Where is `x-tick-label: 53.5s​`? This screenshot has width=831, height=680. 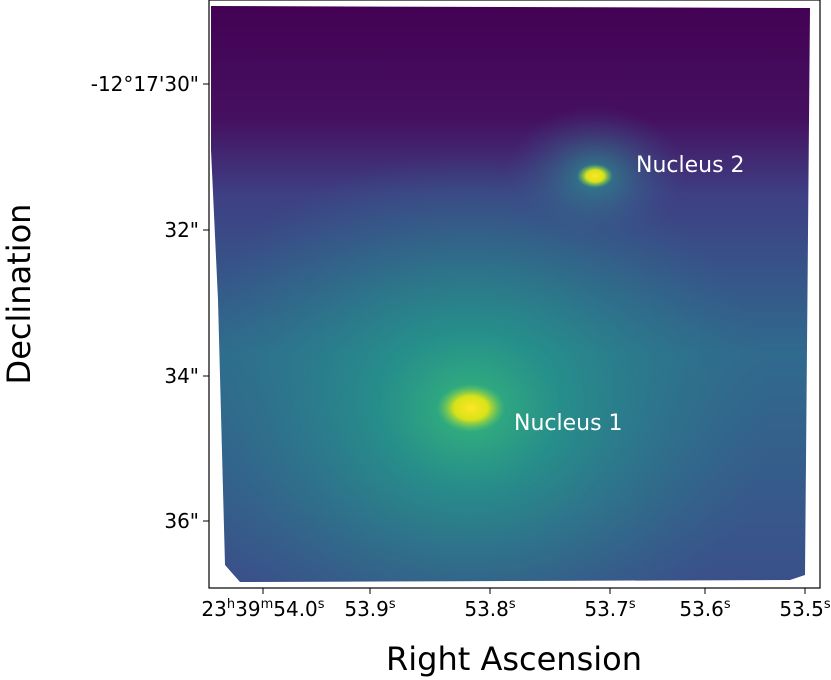 x-tick-label: 53.5s​ is located at coordinates (805, 609).